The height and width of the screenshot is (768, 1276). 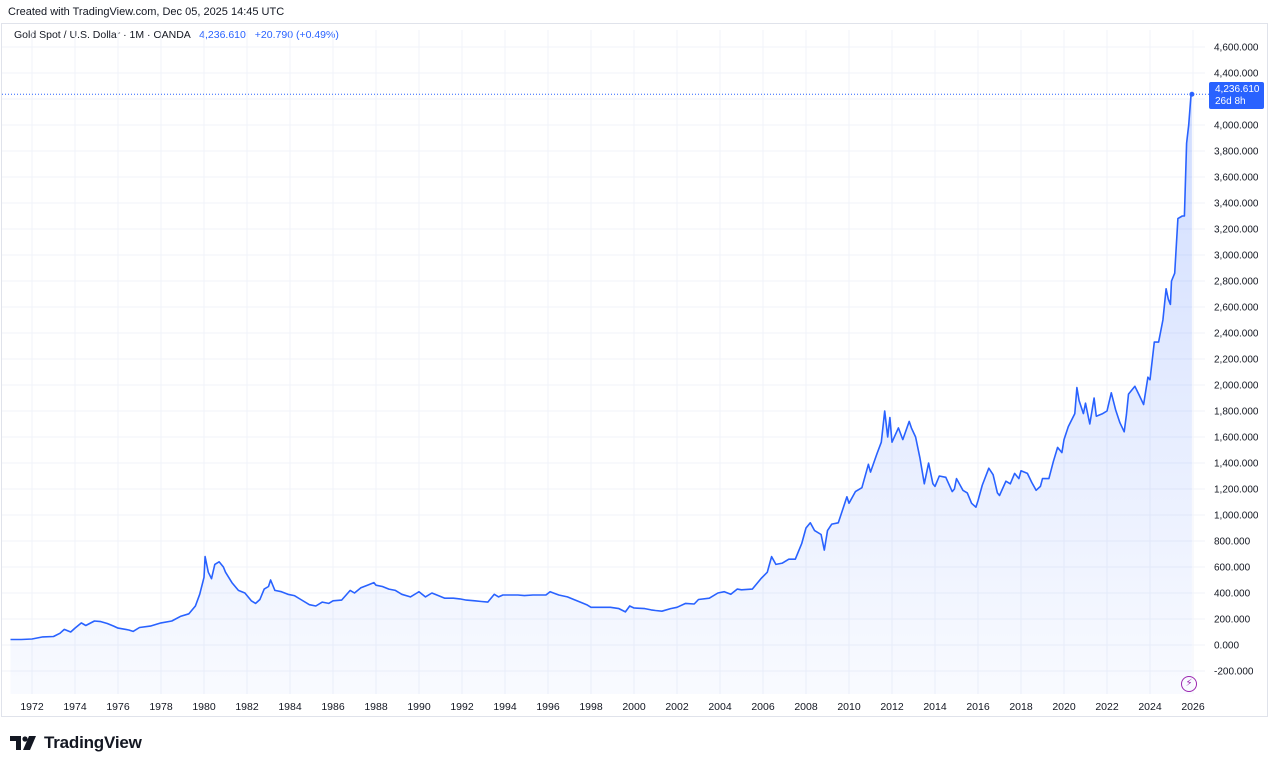 I want to click on x-tick-label: 1976, so click(x=118, y=707).